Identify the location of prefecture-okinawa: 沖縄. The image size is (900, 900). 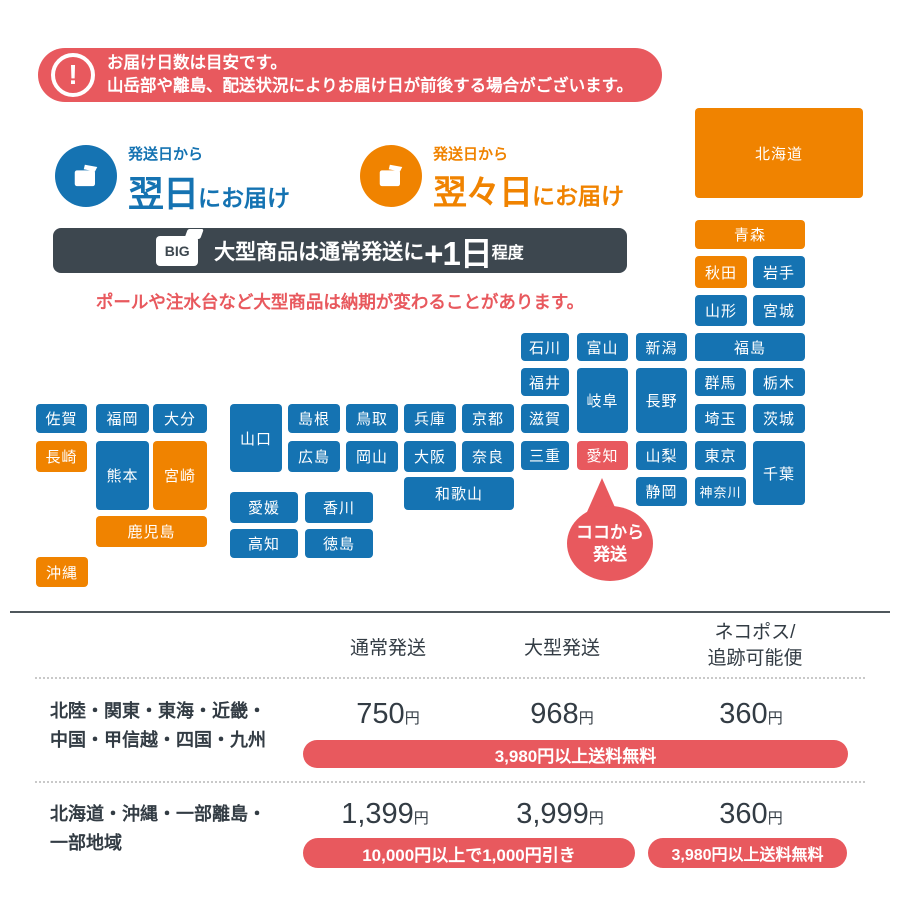
(62, 572).